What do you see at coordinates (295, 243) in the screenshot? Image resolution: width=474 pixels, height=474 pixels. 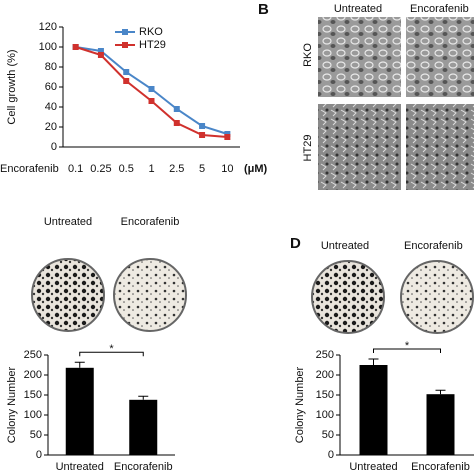 I see `panel-letter: D` at bounding box center [295, 243].